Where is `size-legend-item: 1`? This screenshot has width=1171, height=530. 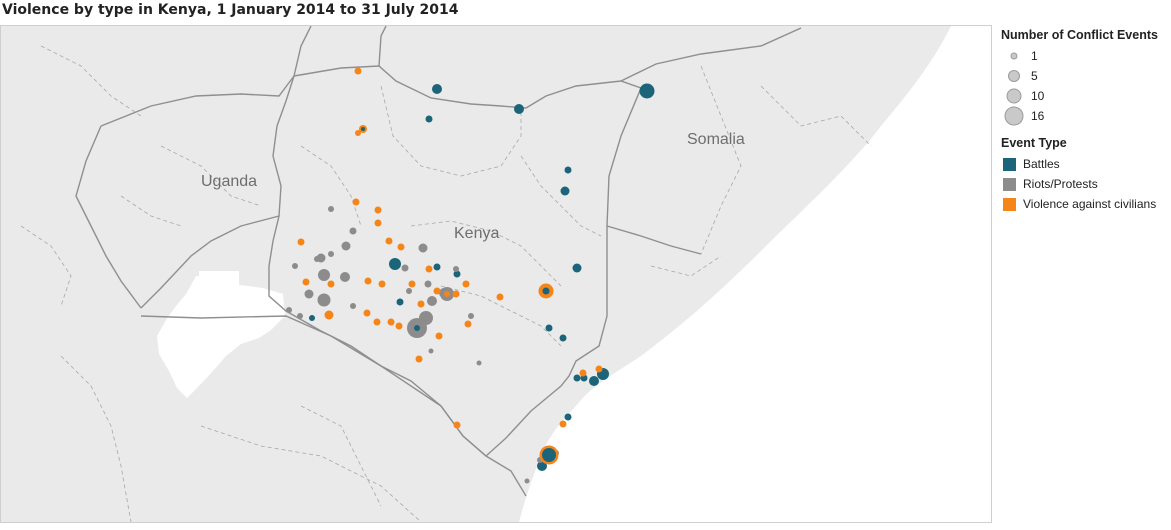 size-legend-item: 1 is located at coordinates (1086, 56).